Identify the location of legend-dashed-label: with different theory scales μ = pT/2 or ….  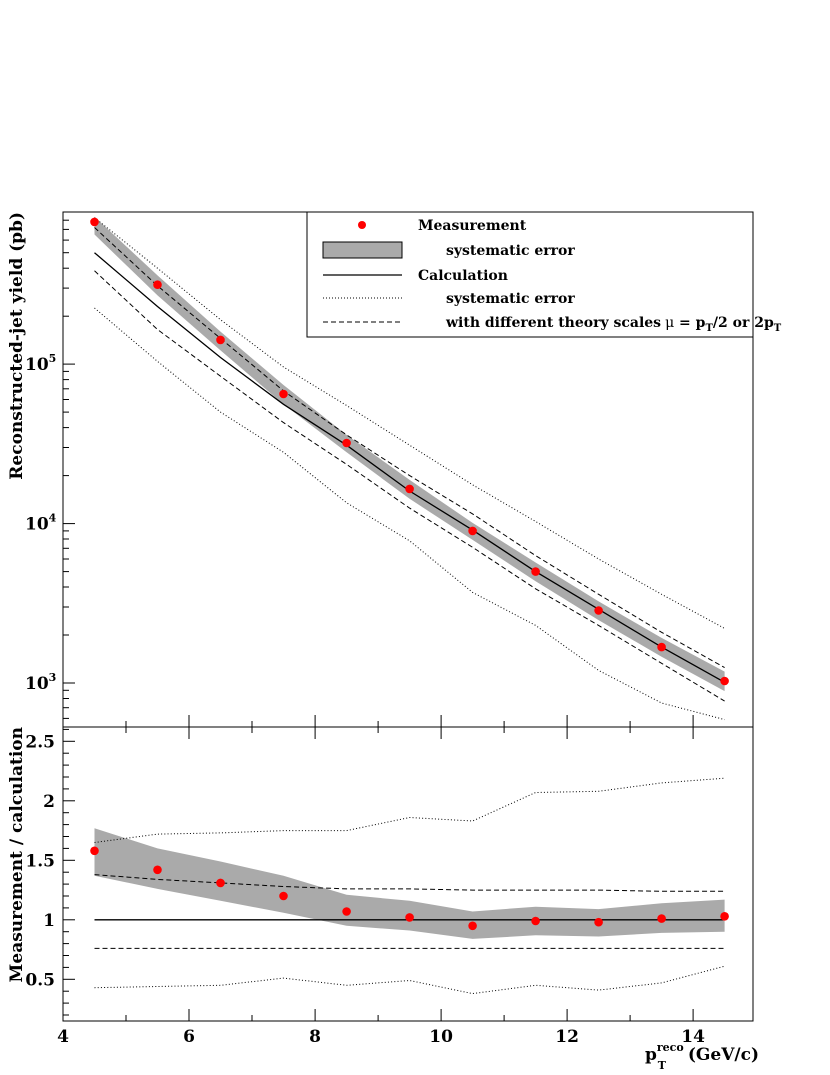
(613, 324).